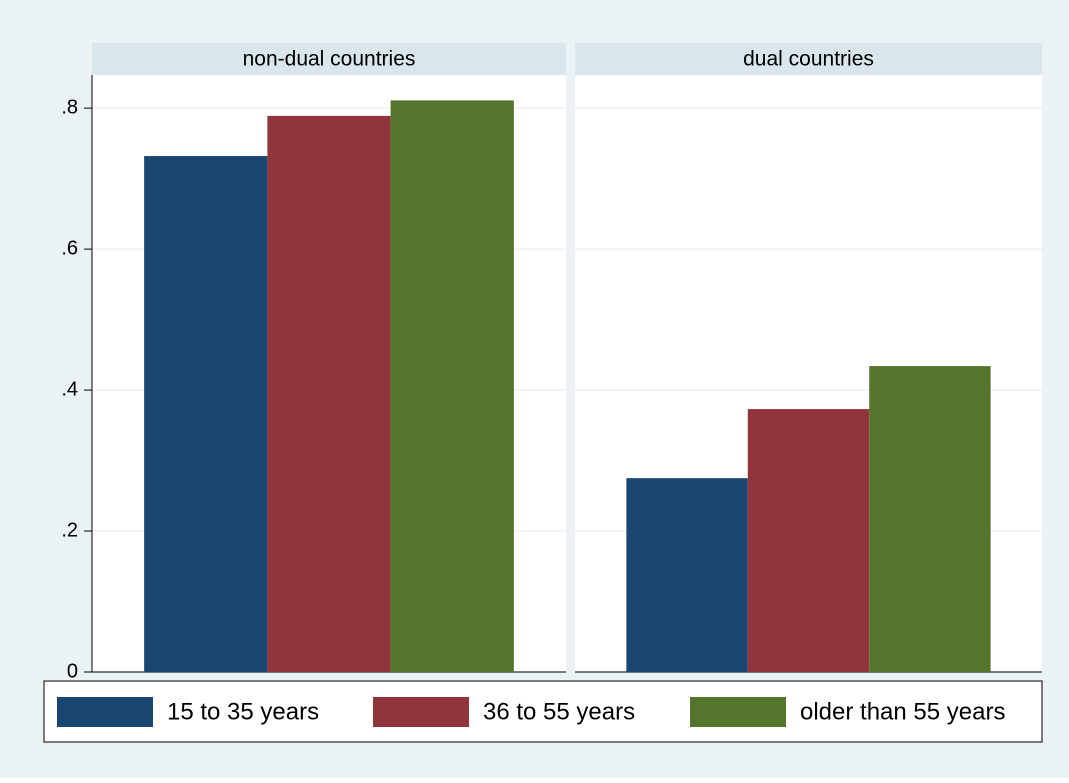  I want to click on y-tick-label: .8, so click(69, 107).